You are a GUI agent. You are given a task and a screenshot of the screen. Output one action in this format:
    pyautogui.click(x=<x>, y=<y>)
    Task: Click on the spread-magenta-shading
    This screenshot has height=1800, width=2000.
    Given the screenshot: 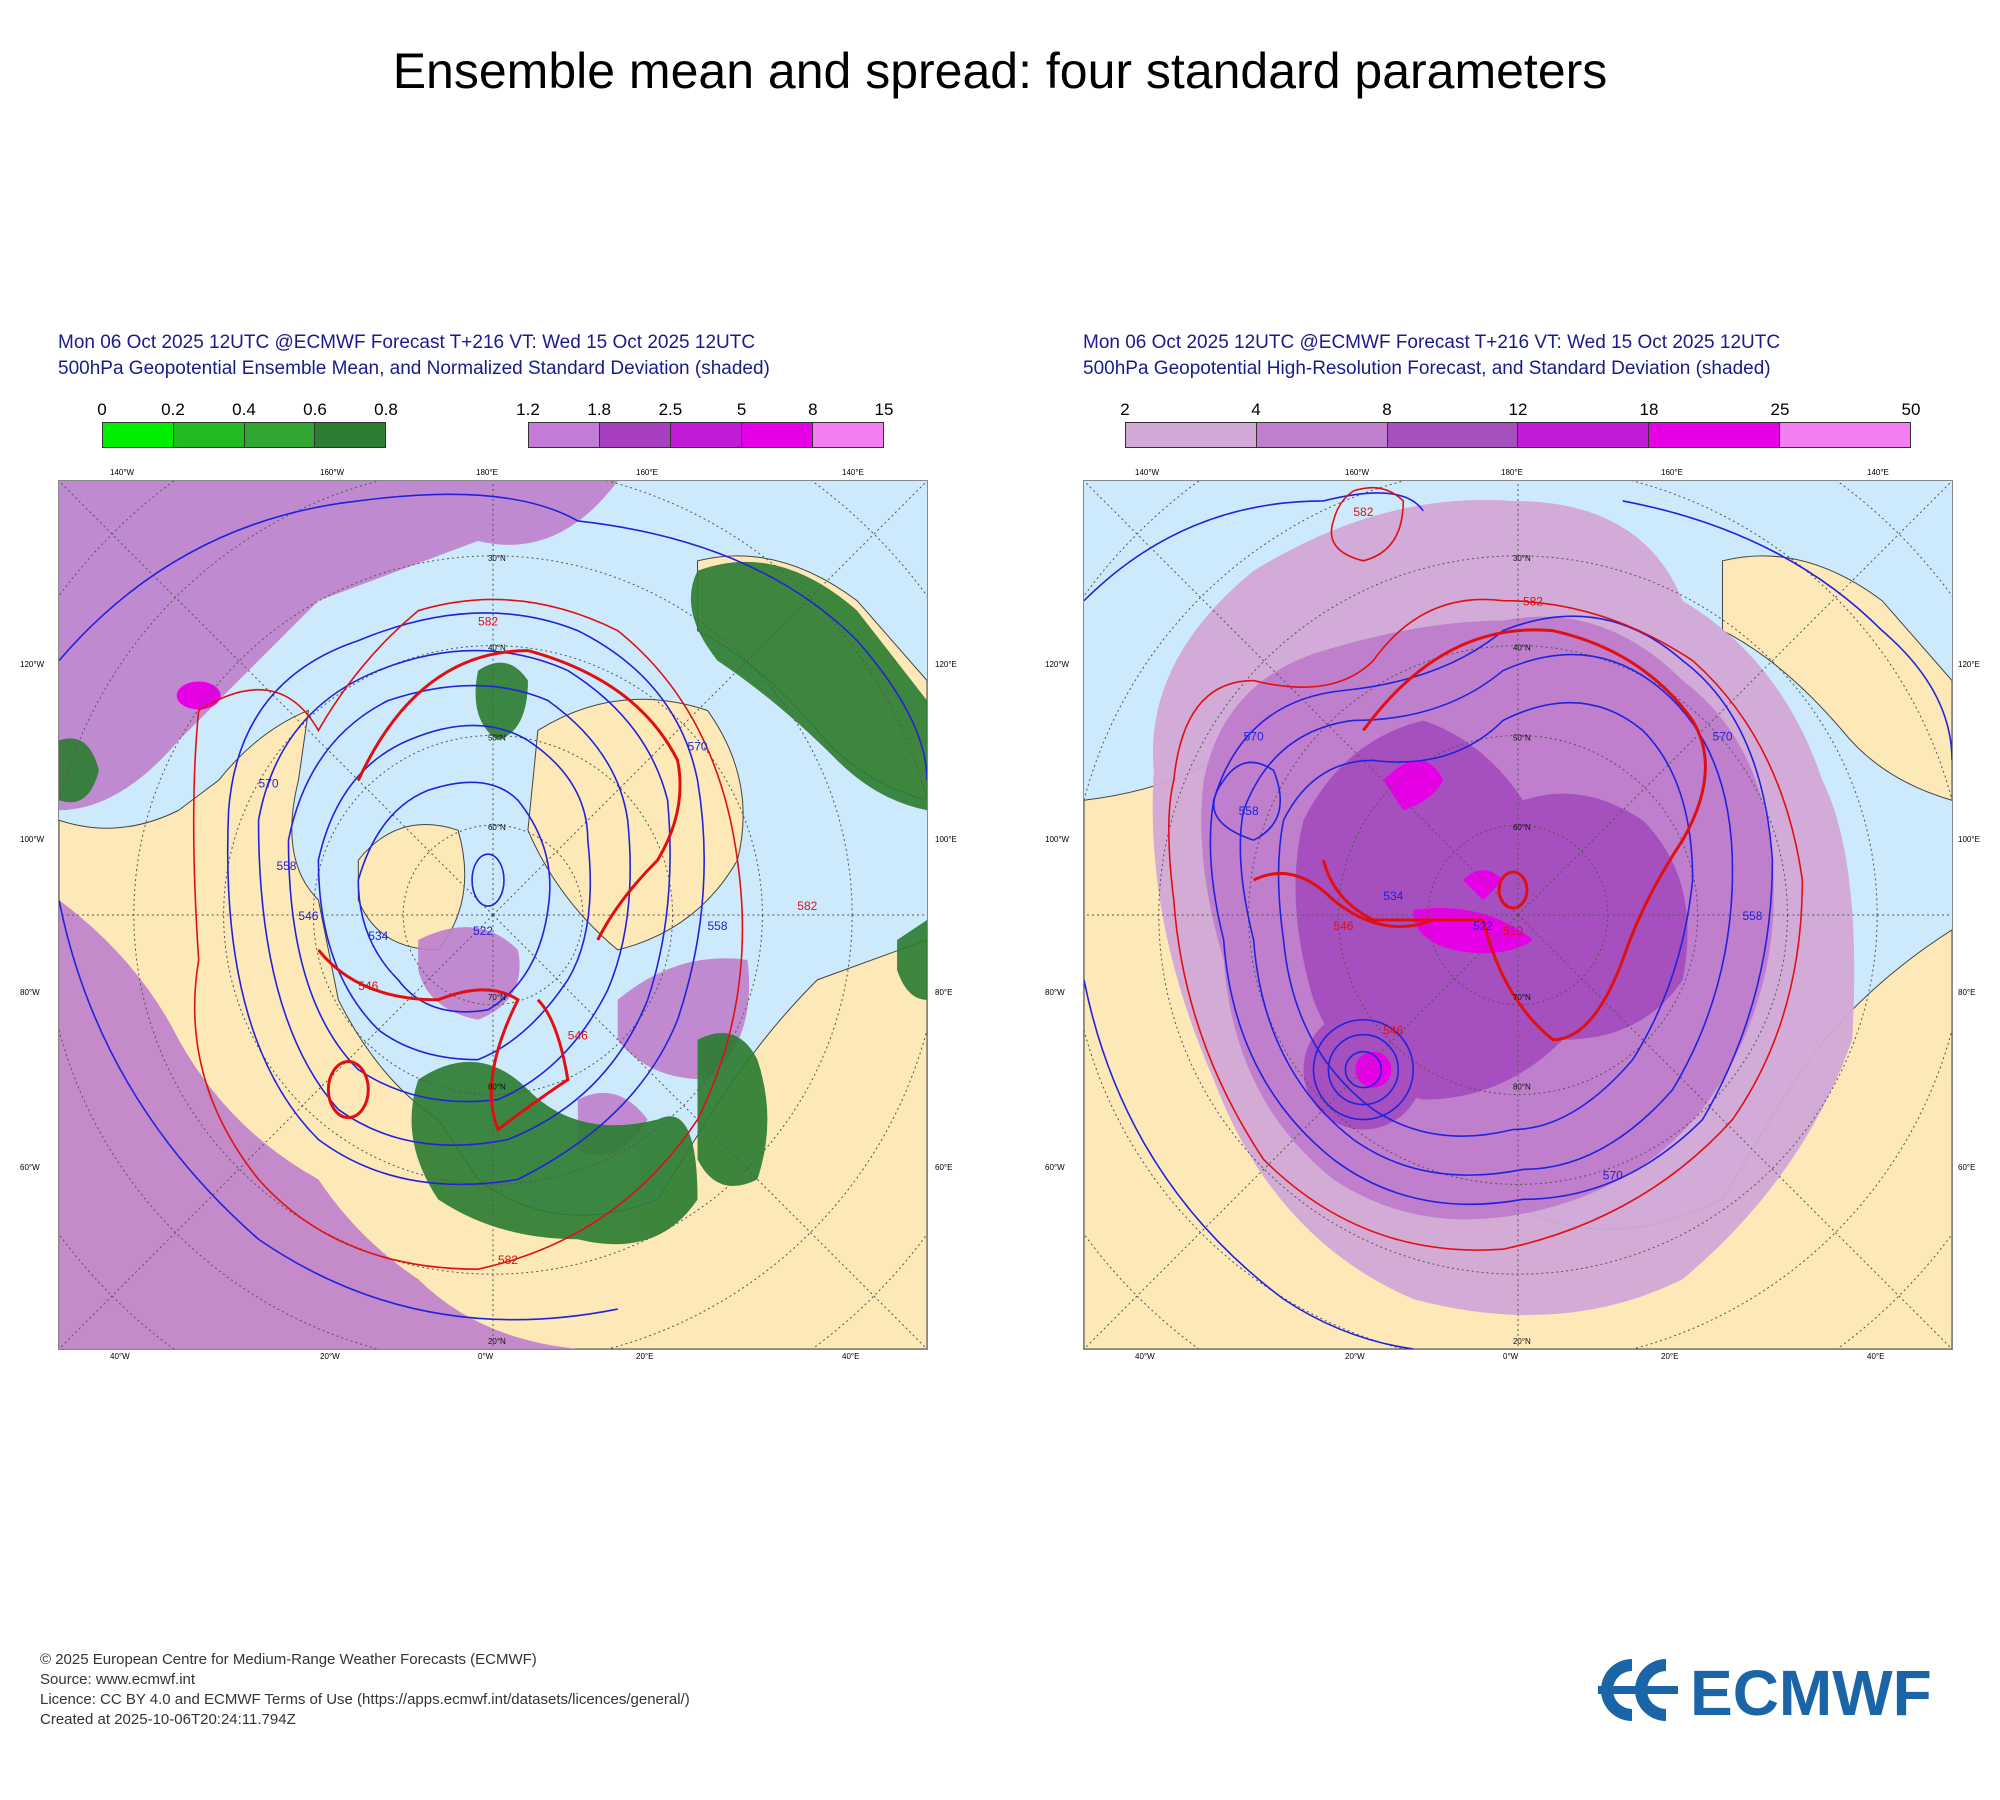 What is the action you would take?
    pyautogui.click(x=198, y=695)
    